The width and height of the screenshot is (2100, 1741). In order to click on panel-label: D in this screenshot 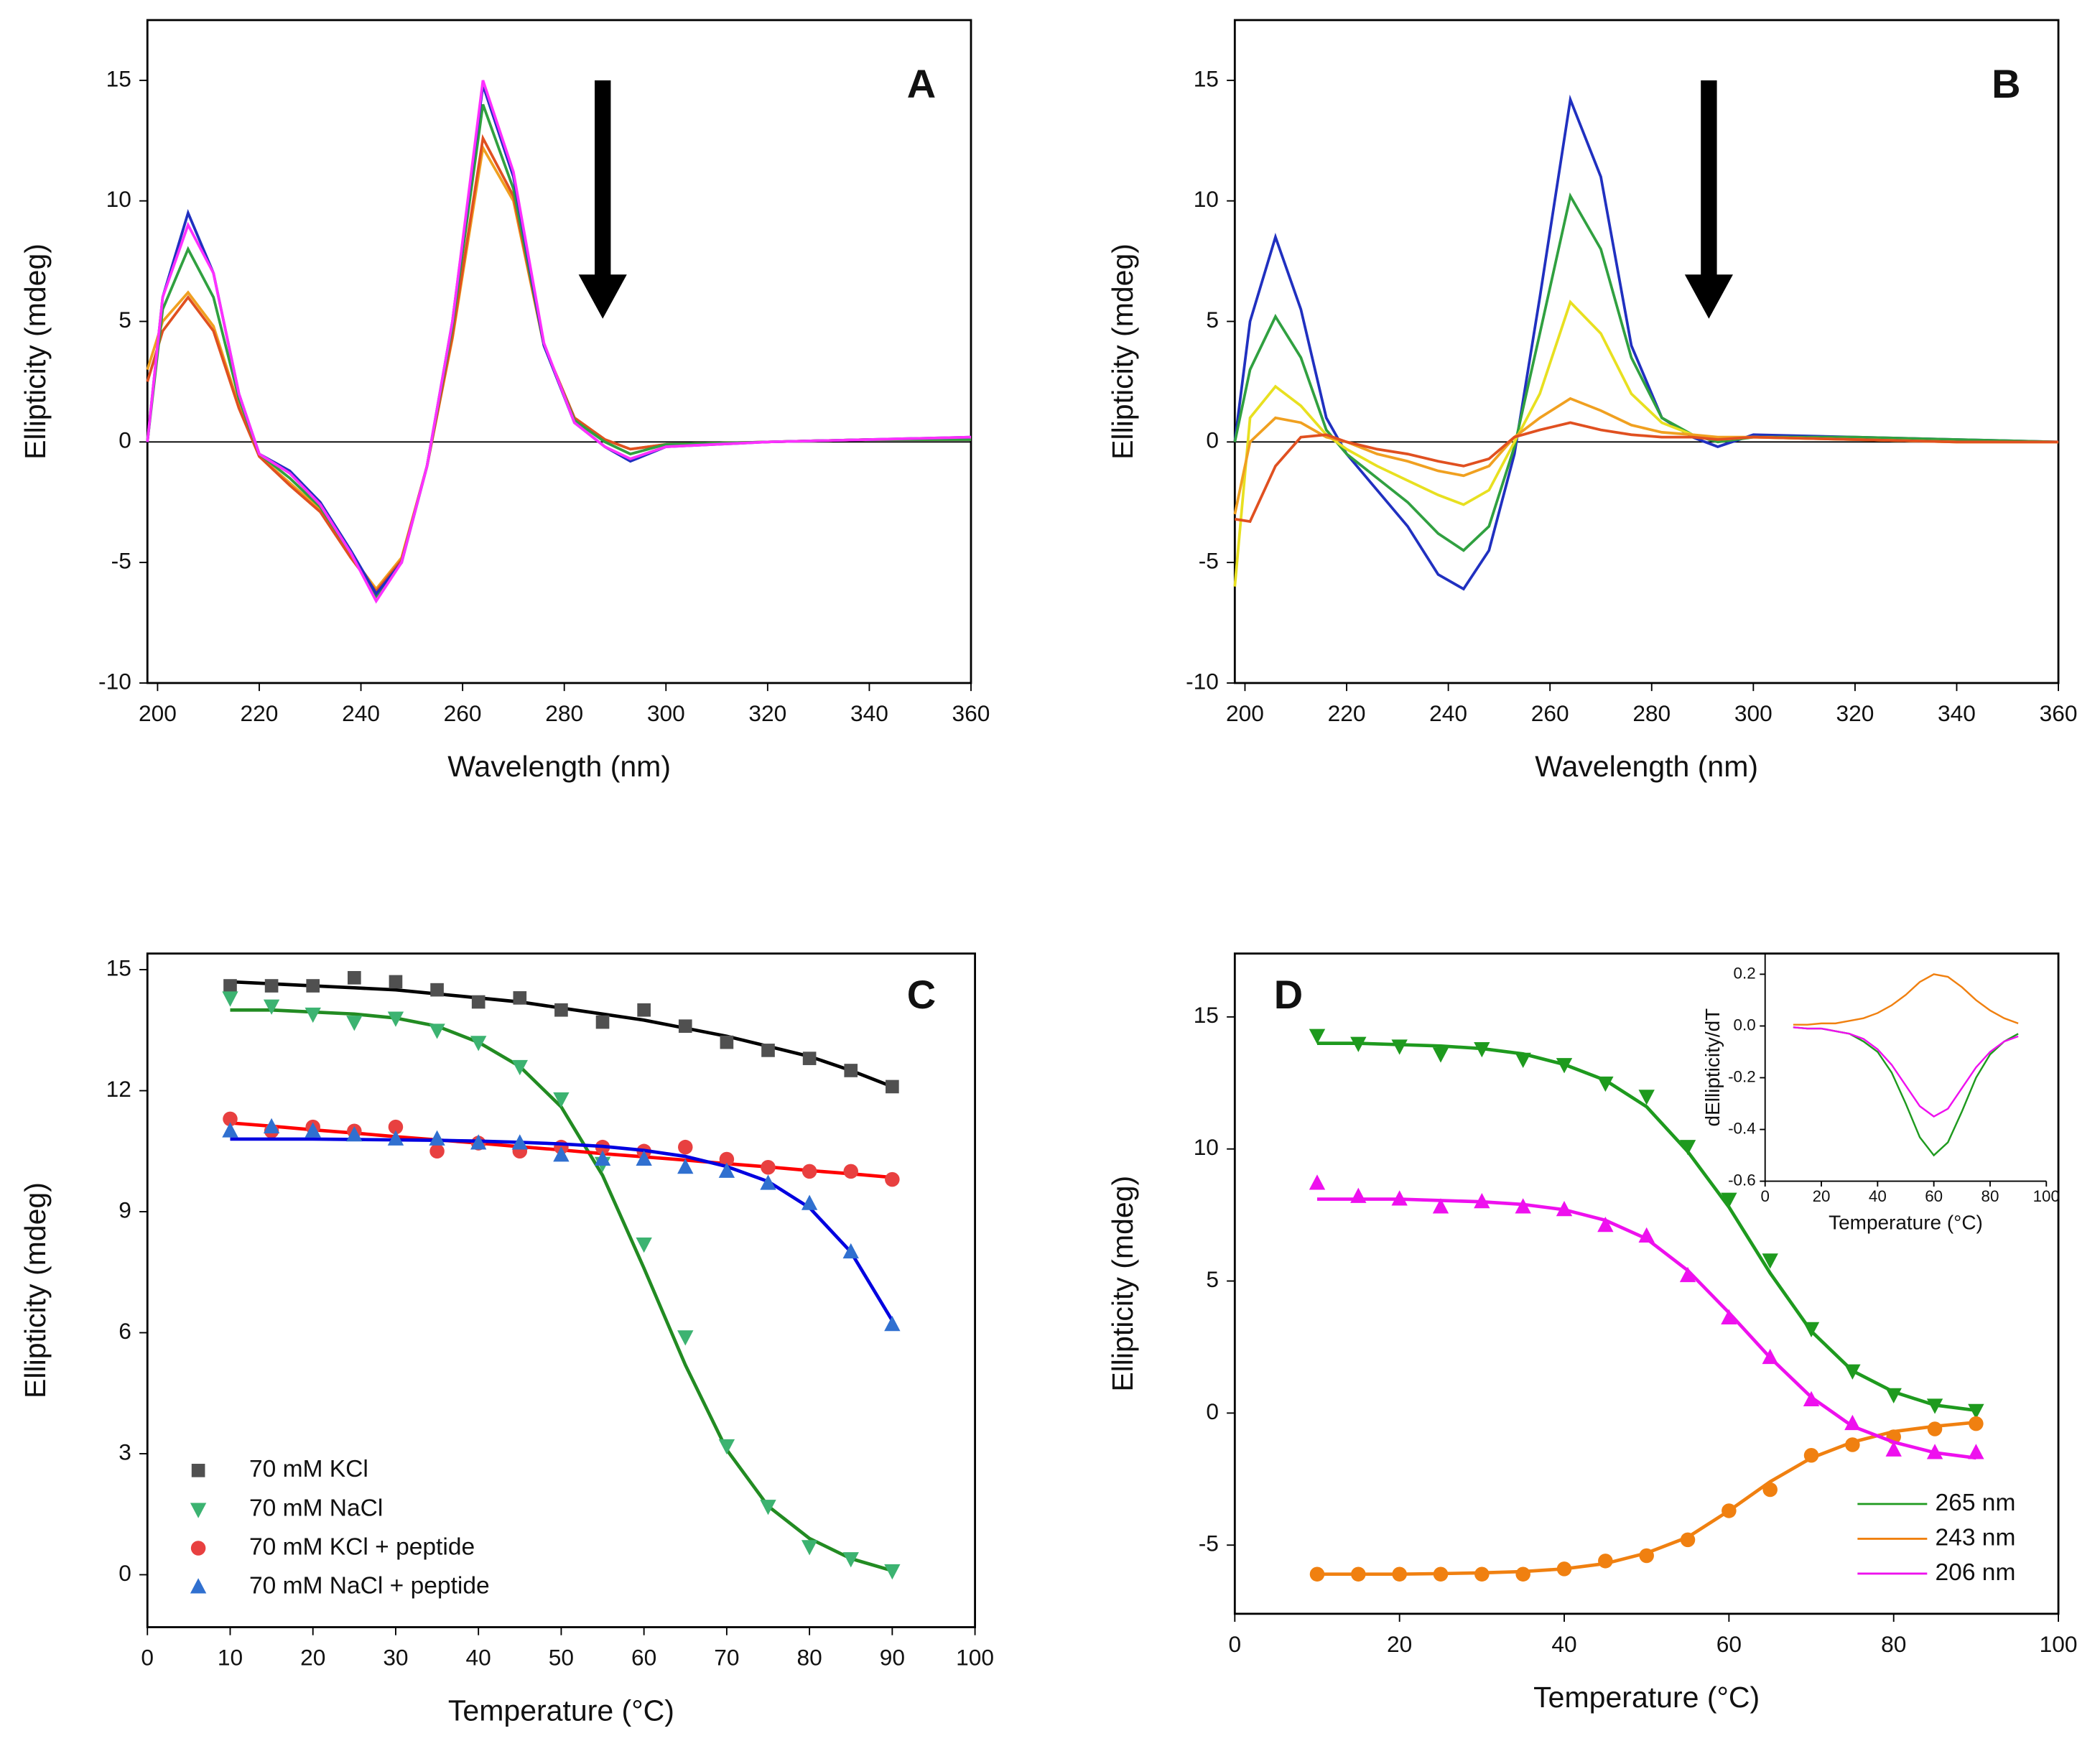, I will do `click(1288, 995)`.